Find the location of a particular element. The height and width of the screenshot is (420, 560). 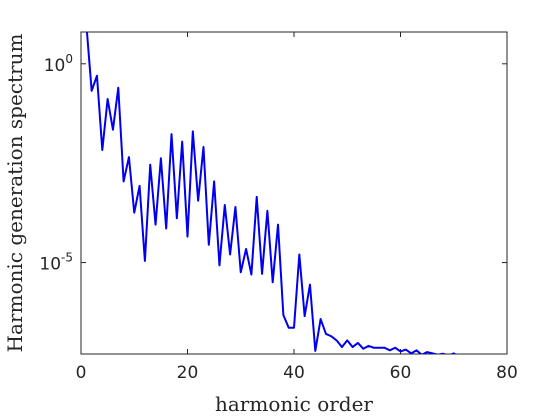

x-tick-label-0: 0 is located at coordinates (81, 373).